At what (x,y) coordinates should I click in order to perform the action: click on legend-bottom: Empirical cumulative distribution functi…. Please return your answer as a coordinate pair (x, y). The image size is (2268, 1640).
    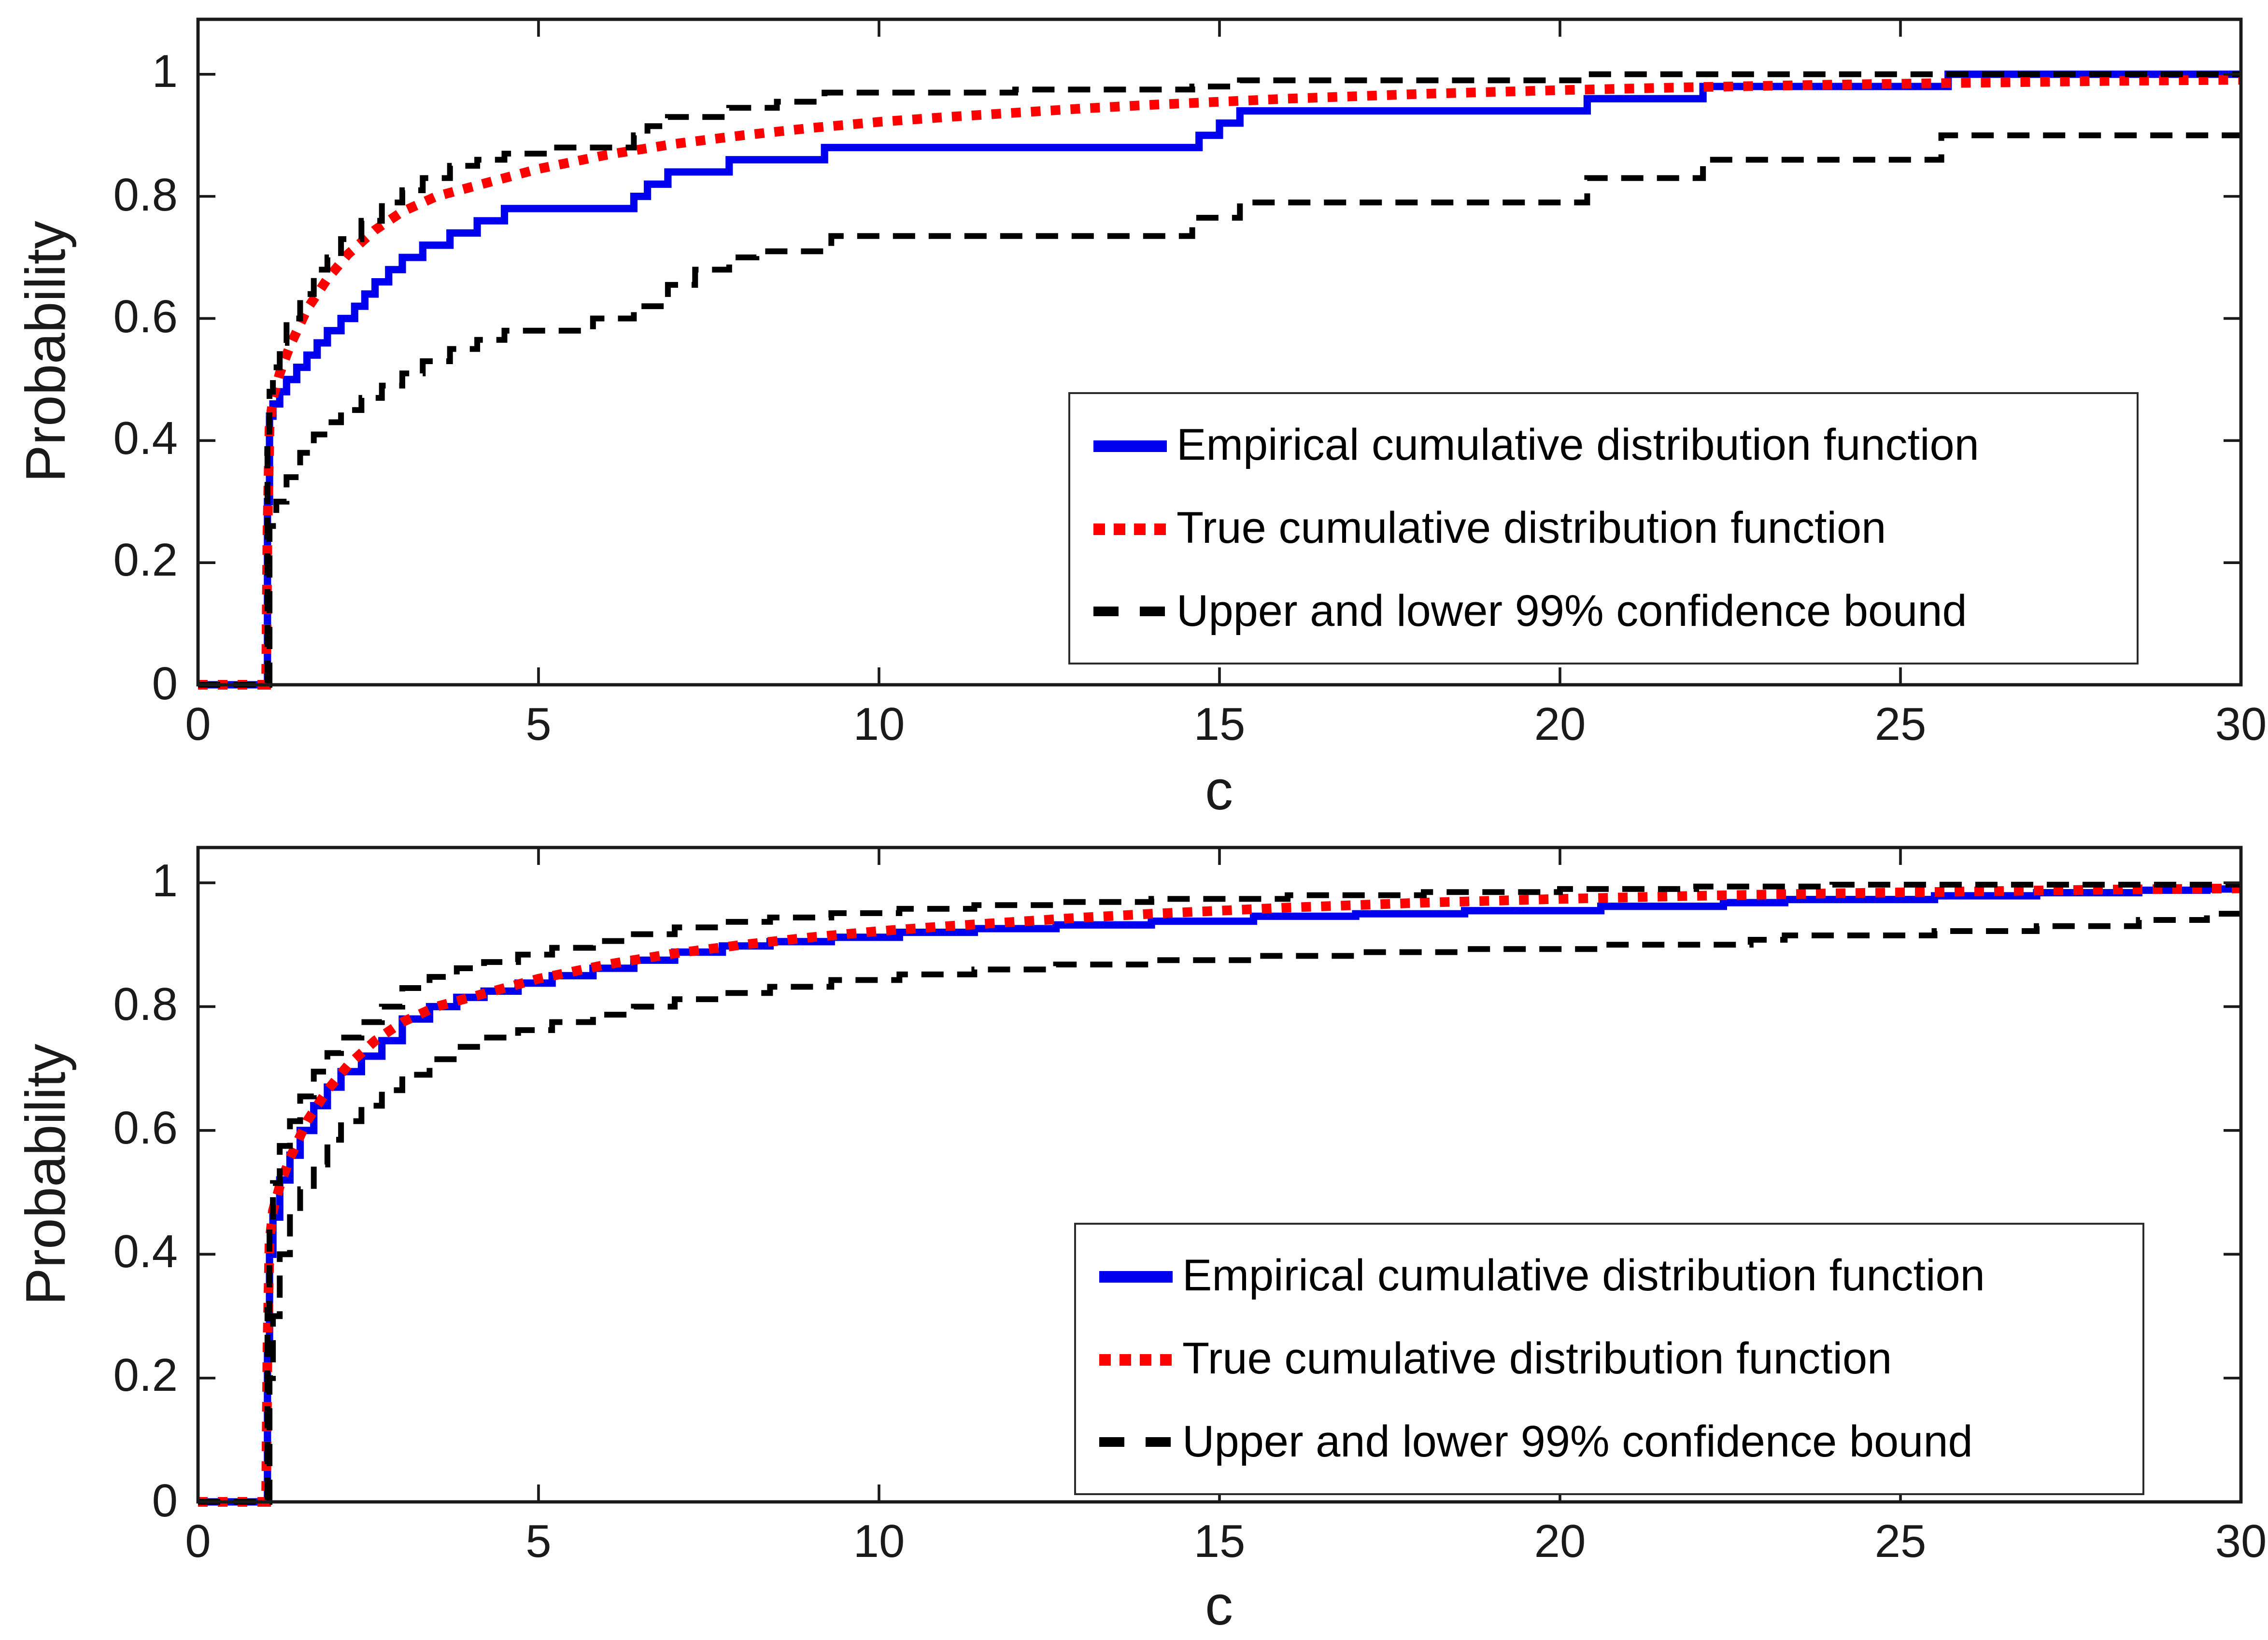
    Looking at the image, I should click on (1609, 1359).